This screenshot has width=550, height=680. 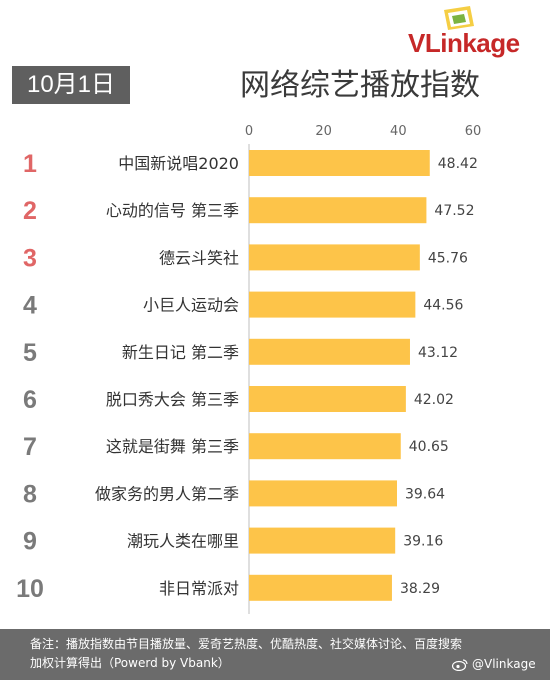 What do you see at coordinates (473, 131) in the screenshot?
I see `x-tick-label: 60` at bounding box center [473, 131].